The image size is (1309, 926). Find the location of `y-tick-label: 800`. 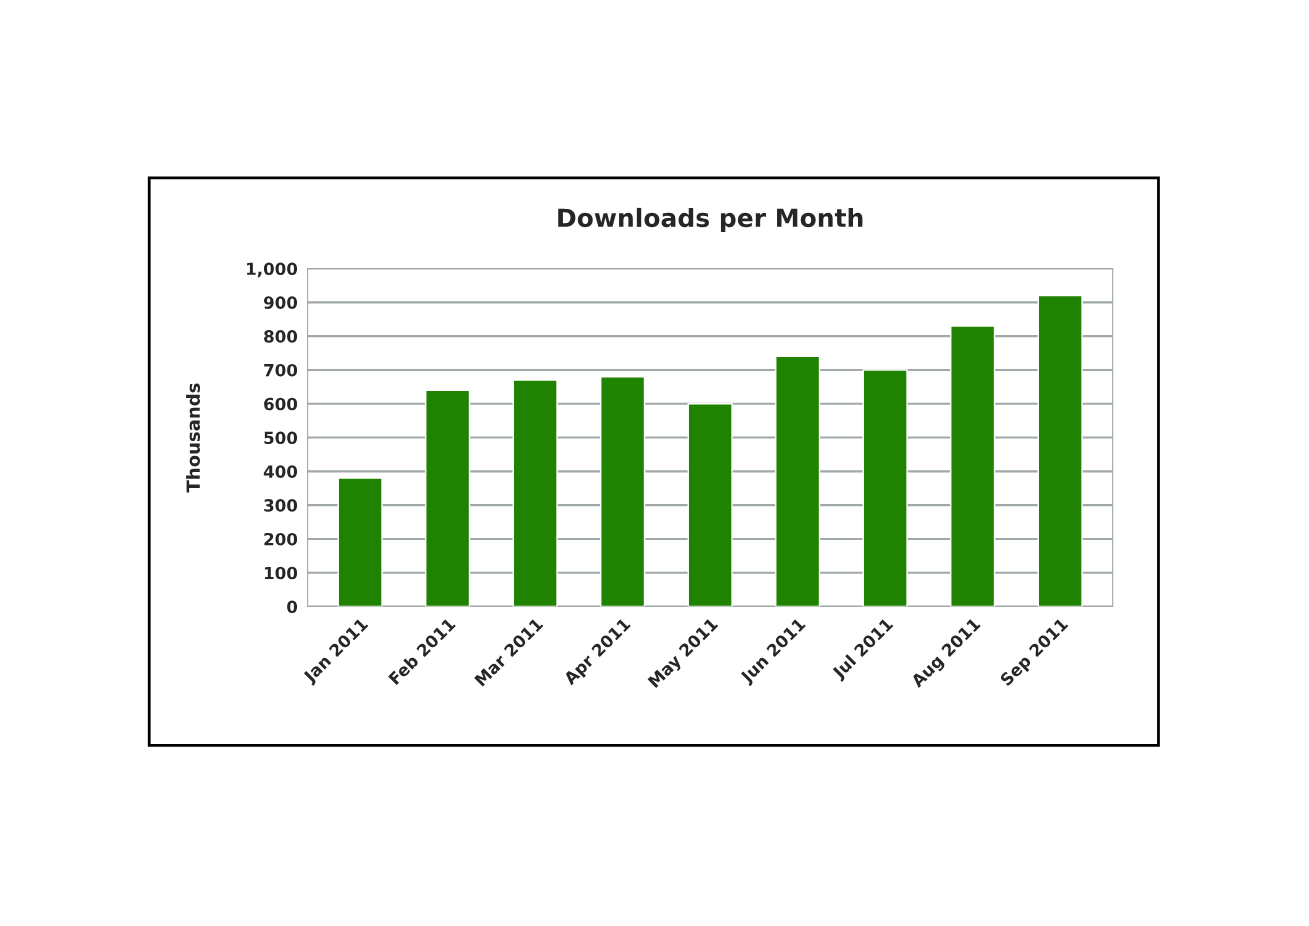

y-tick-label: 800 is located at coordinates (281, 336).